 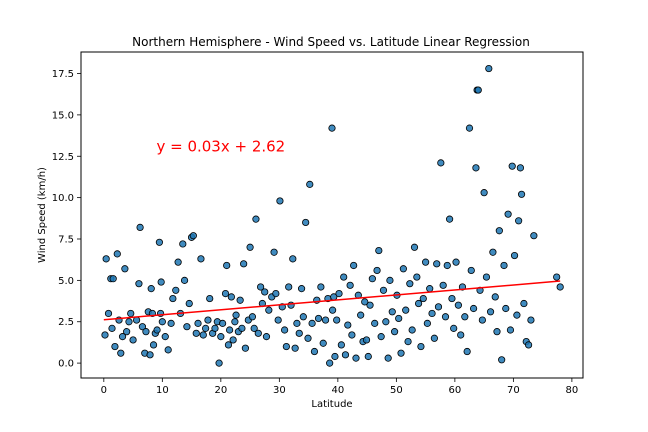 What do you see at coordinates (63, 74) in the screenshot?
I see `y-tick-label: 17.5` at bounding box center [63, 74].